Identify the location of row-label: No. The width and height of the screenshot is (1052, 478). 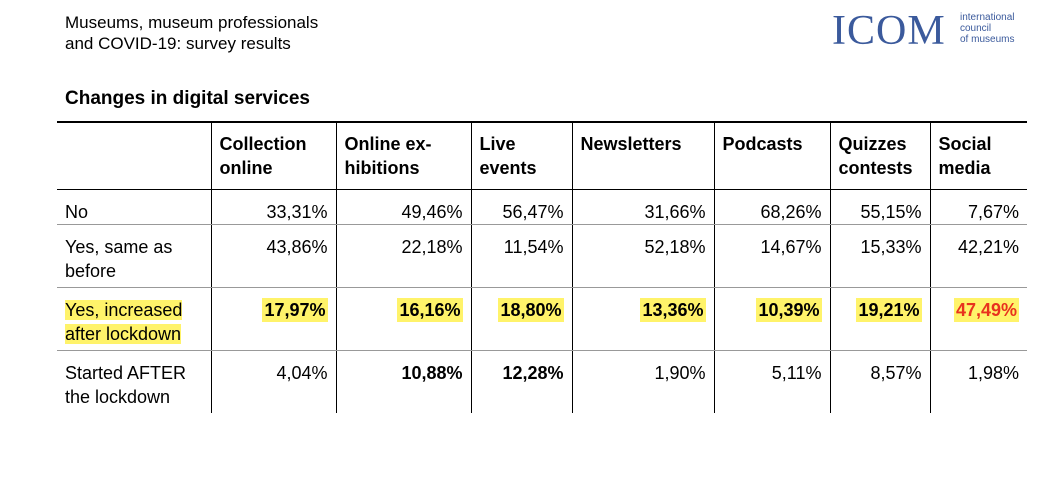
(134, 207).